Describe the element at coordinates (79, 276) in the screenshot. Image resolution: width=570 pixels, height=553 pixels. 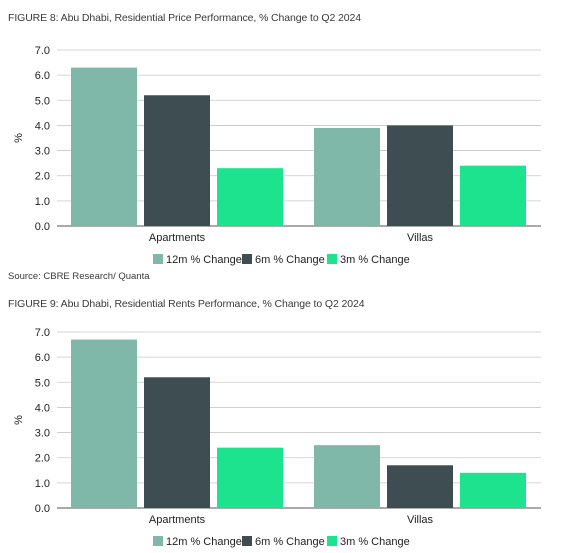
I see `figure-8-source: Source: CBRE Research/ Quanta` at that location.